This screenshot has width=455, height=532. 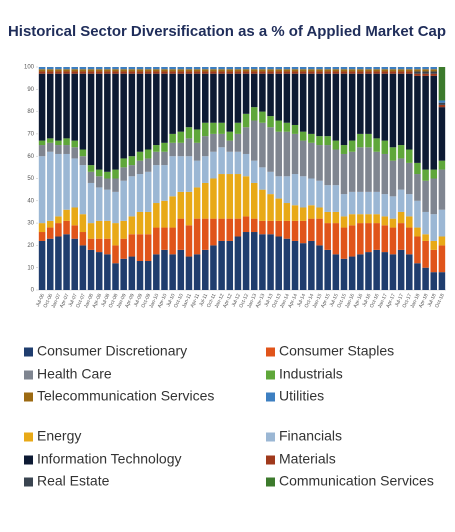 I want to click on x-tick-label: Jan-11, so click(x=187, y=301).